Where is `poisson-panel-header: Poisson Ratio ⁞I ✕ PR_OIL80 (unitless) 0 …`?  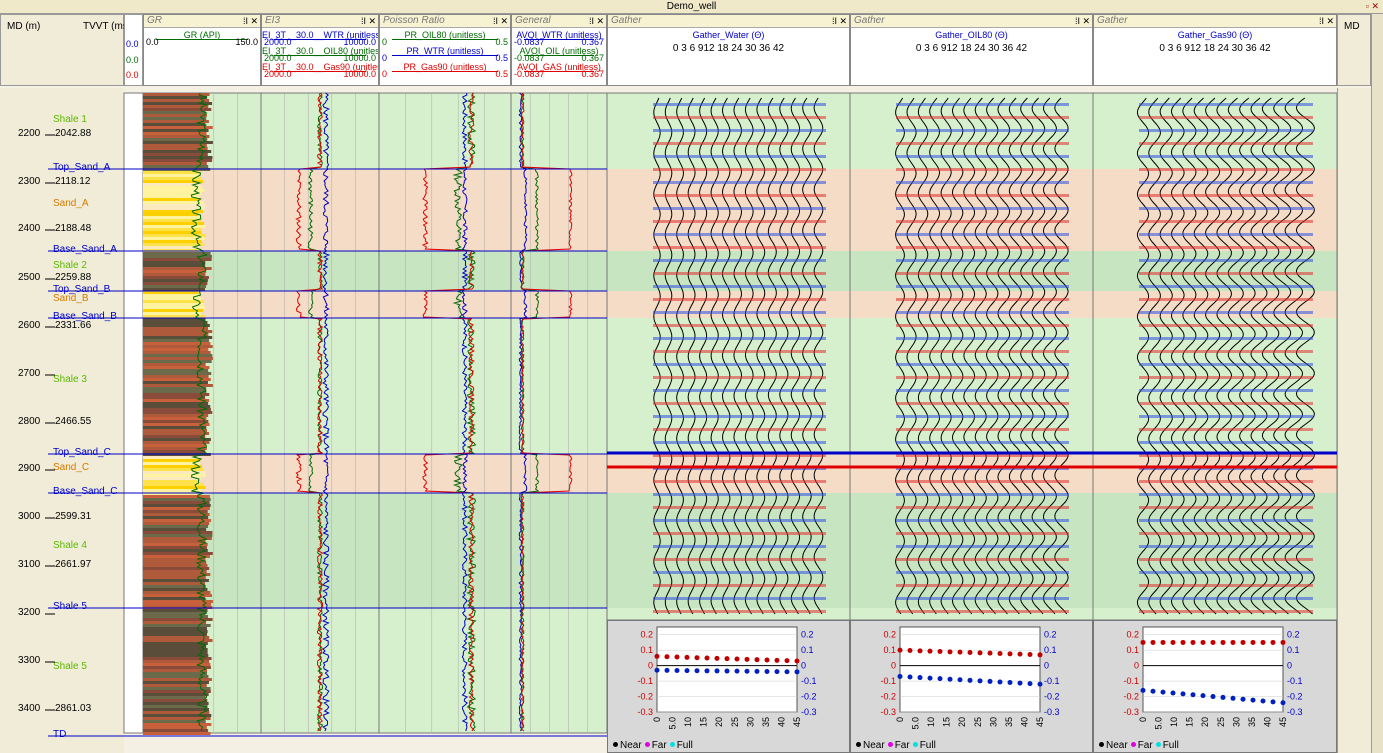
poisson-panel-header: Poisson Ratio ⁞I ✕ PR_OIL80 (unitless) 0 … is located at coordinates (445, 50).